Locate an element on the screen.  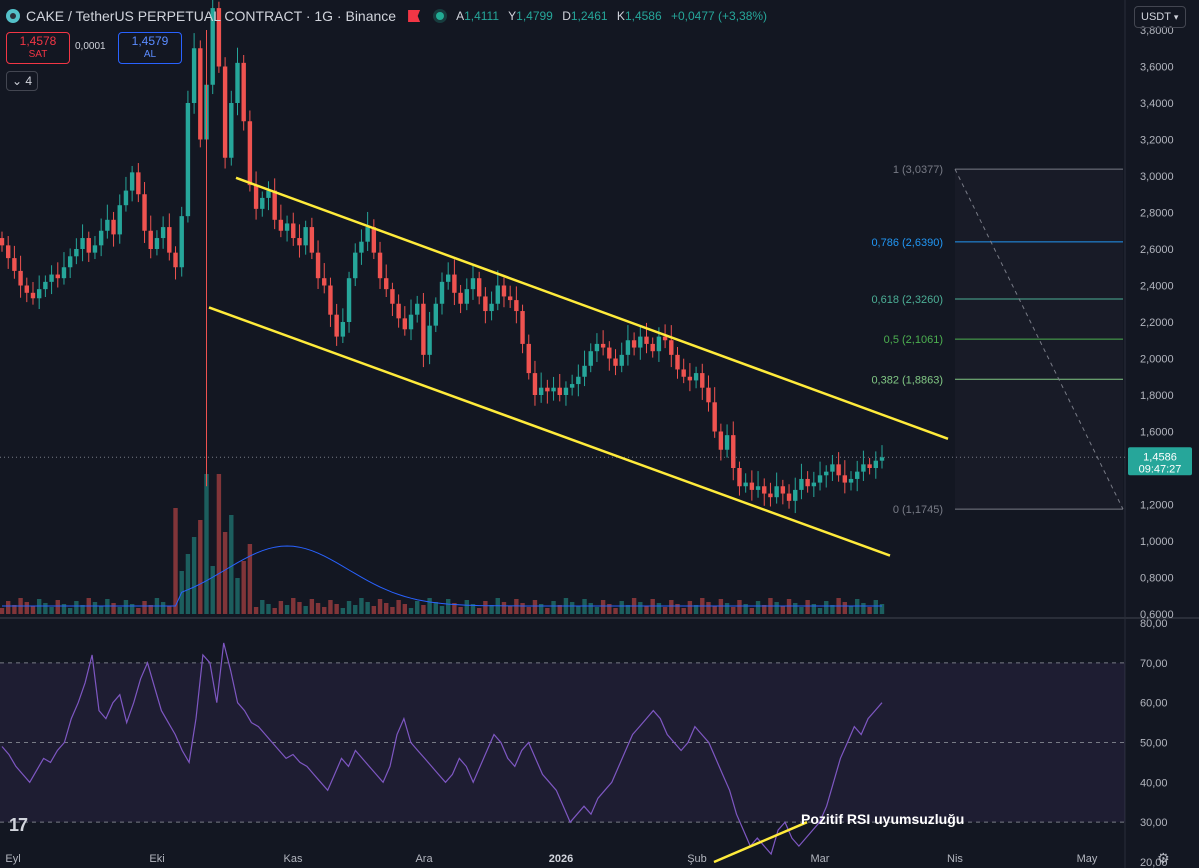
tradingview-logo-icon: 17 is located at coordinates (18, 825).